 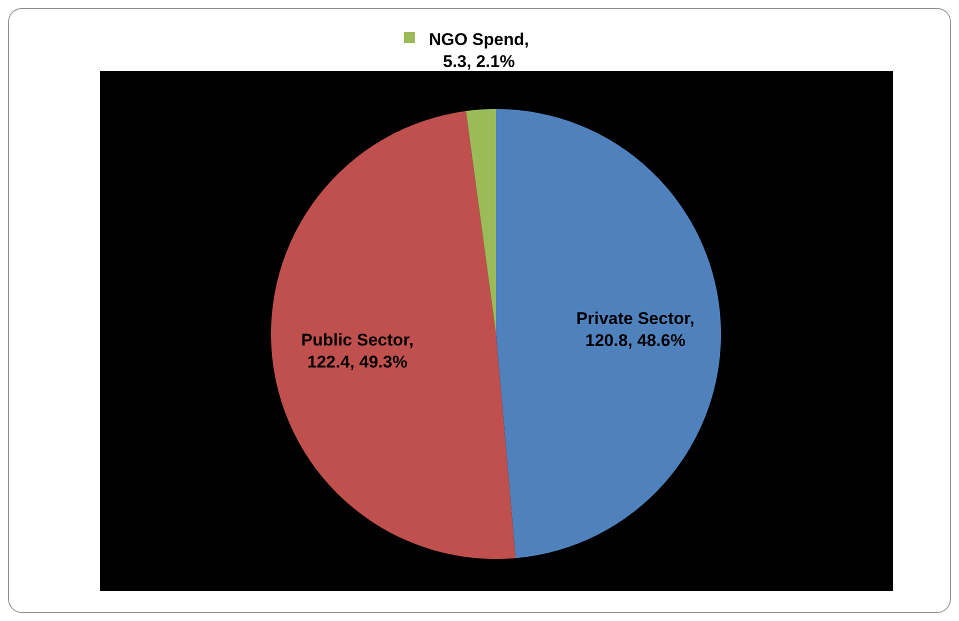 What do you see at coordinates (481, 221) in the screenshot?
I see `pie-slice` at bounding box center [481, 221].